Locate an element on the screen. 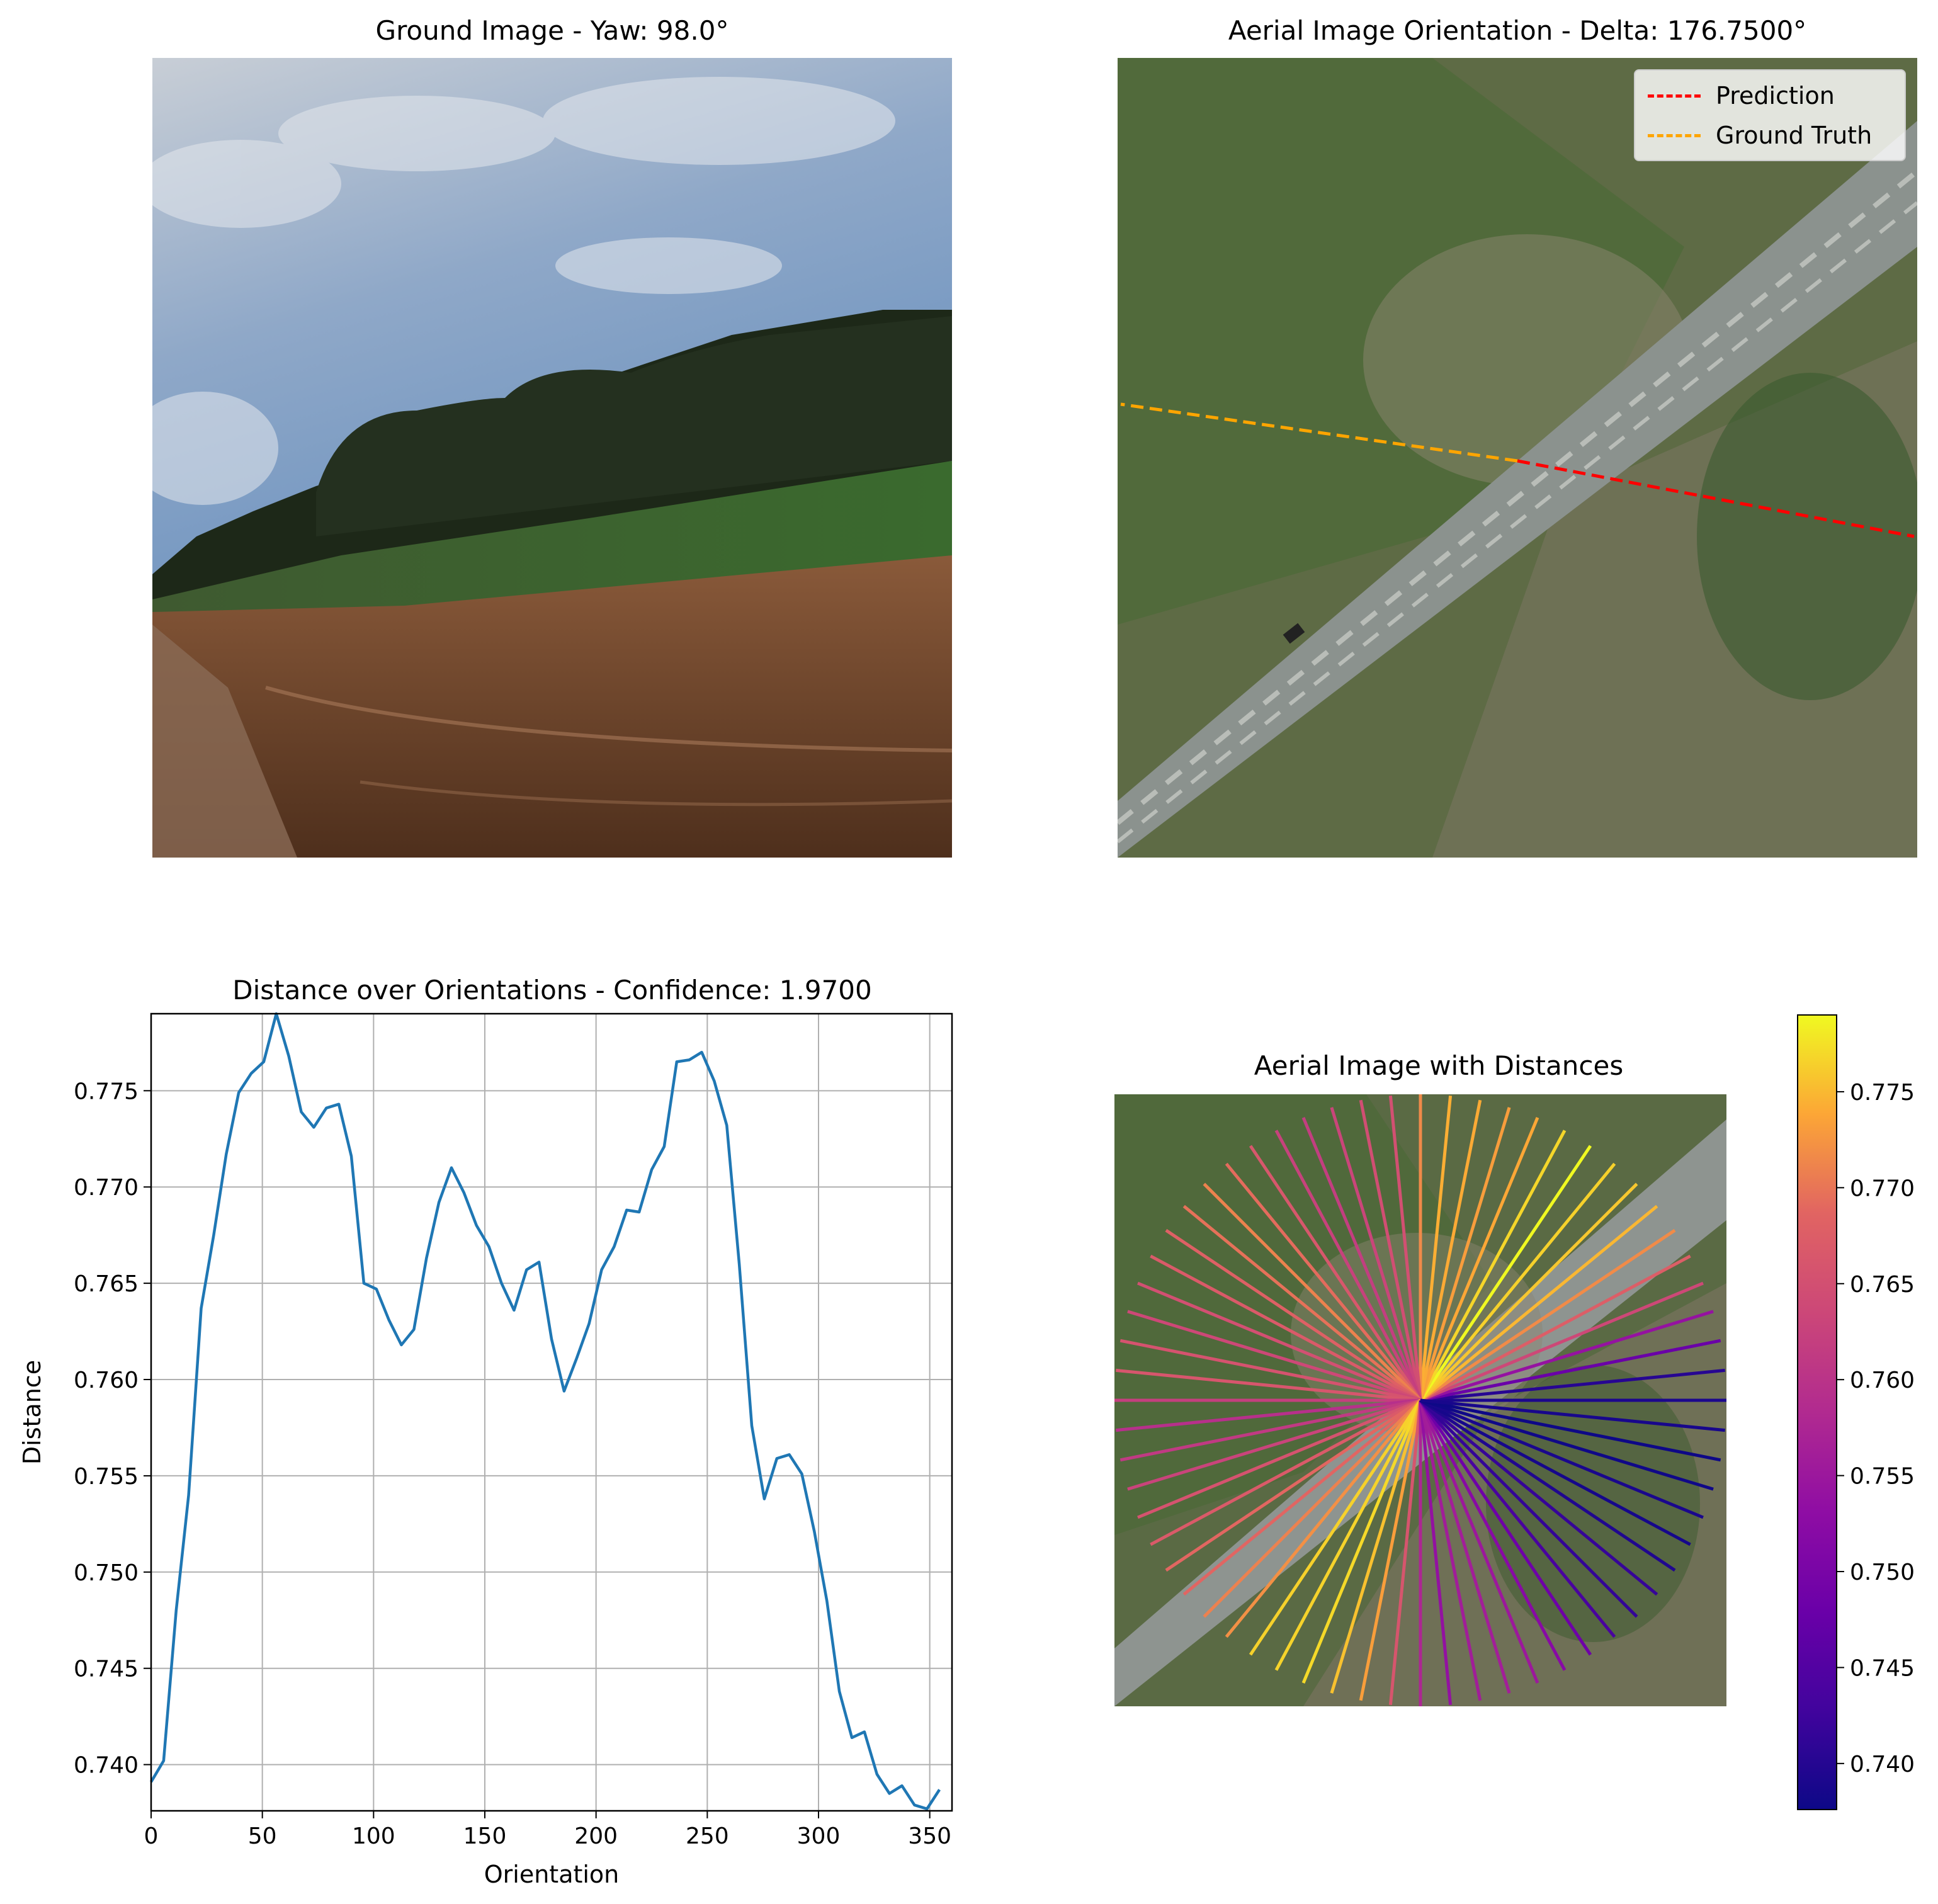  x-tick-label: 150 is located at coordinates (485, 1836).